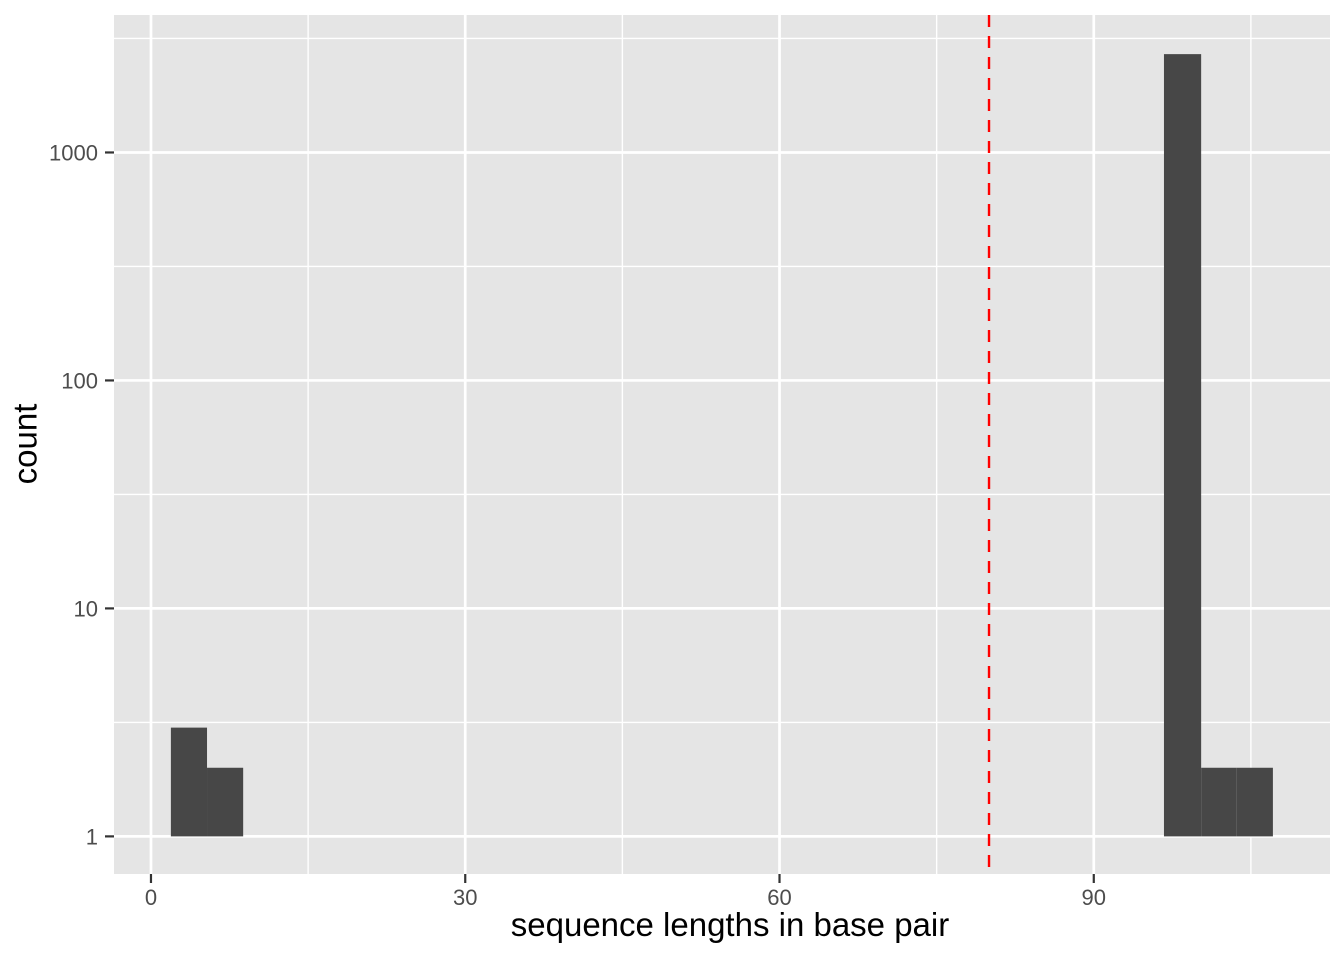 Image resolution: width=1344 pixels, height=960 pixels. What do you see at coordinates (92, 836) in the screenshot?
I see `y-tick-label: 1` at bounding box center [92, 836].